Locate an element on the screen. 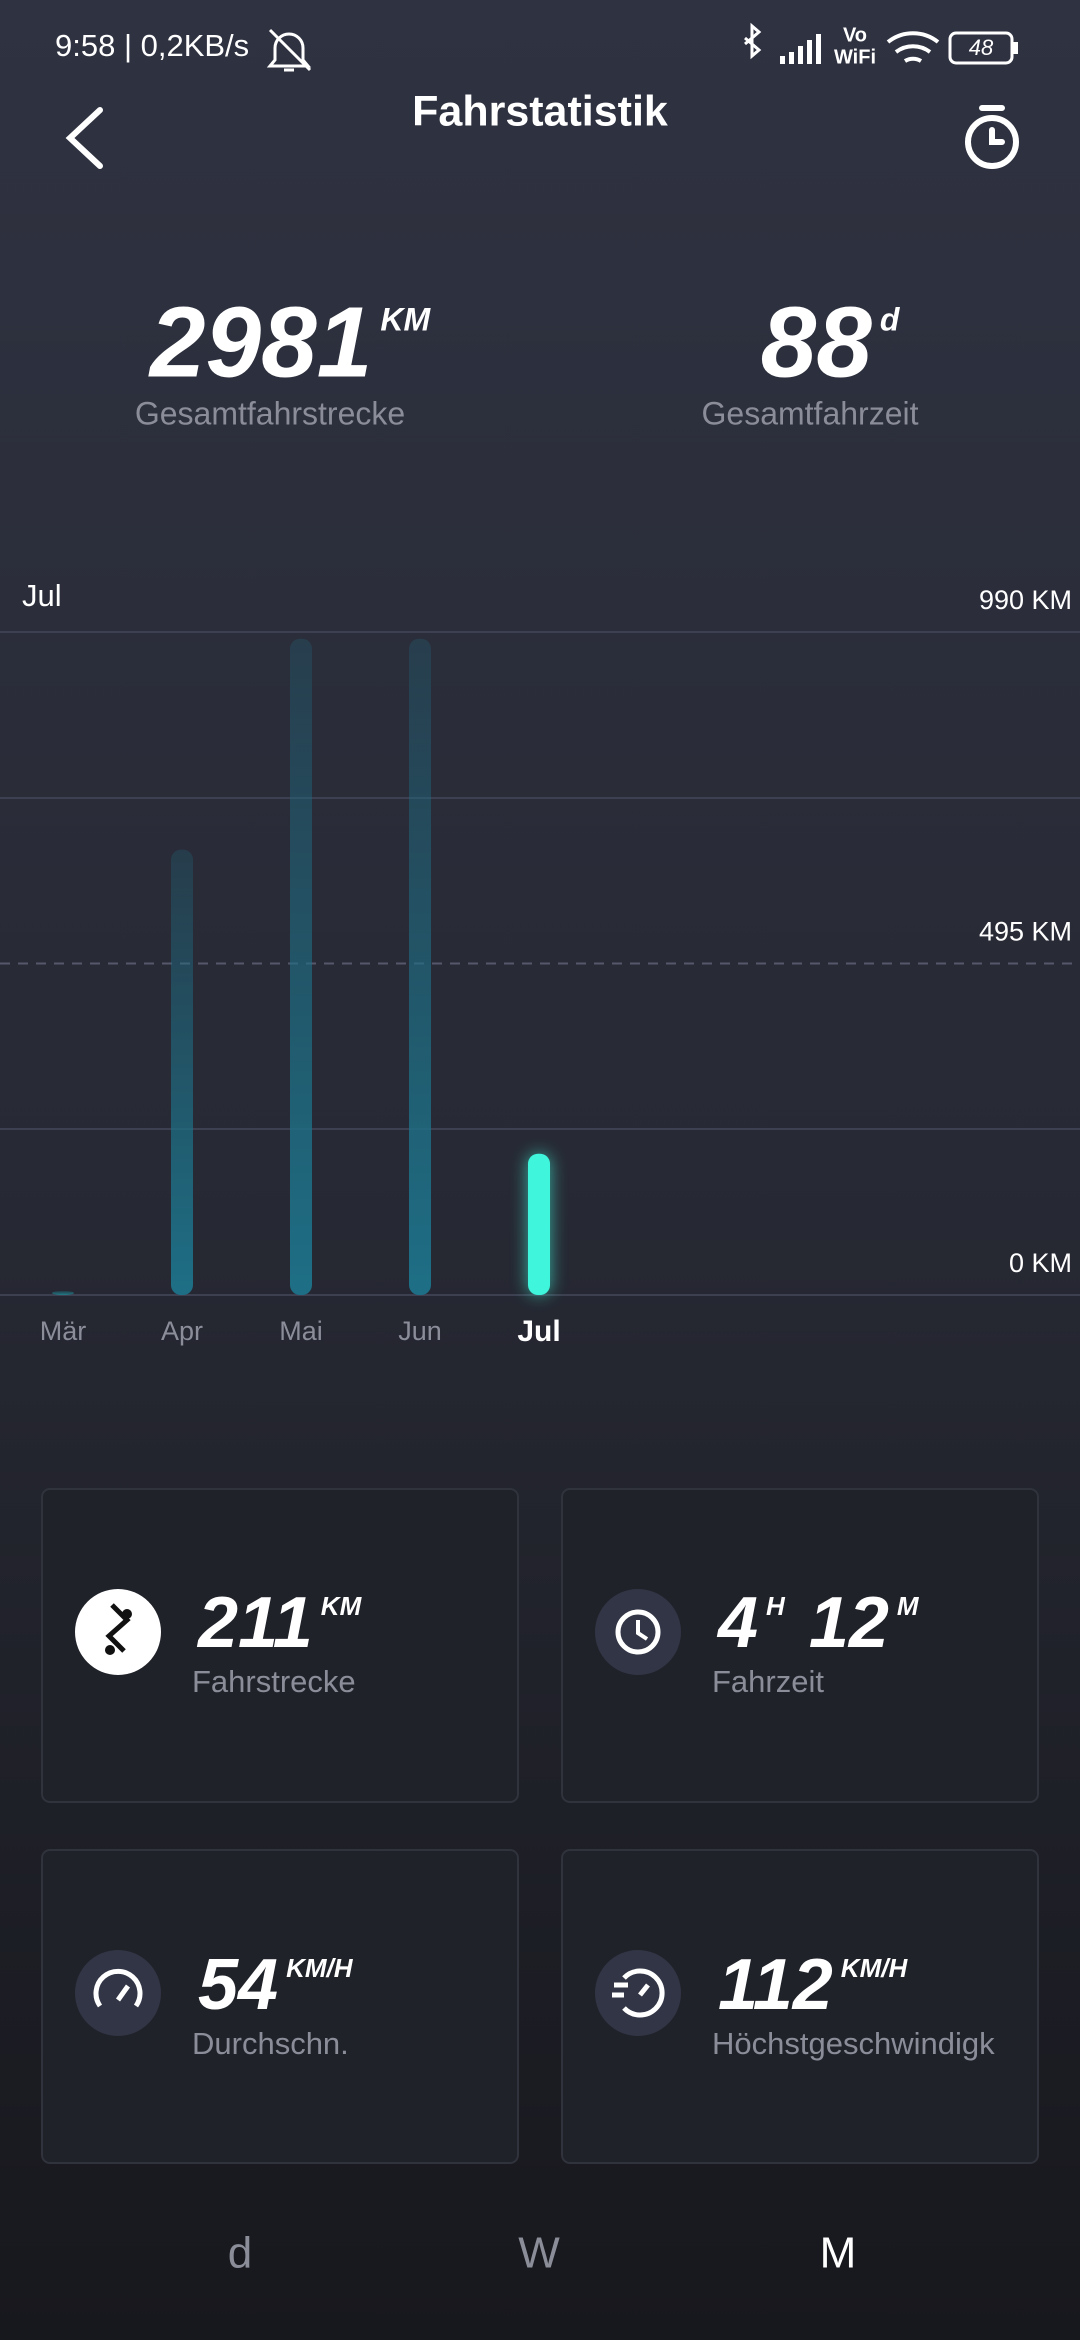  battery-icon is located at coordinates (981, 48).